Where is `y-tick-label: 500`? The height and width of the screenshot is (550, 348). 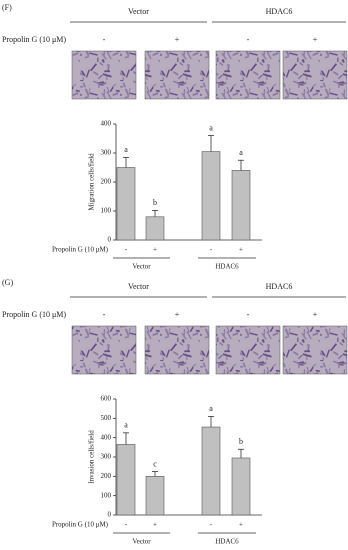
y-tick-label: 500 is located at coordinates (106, 418).